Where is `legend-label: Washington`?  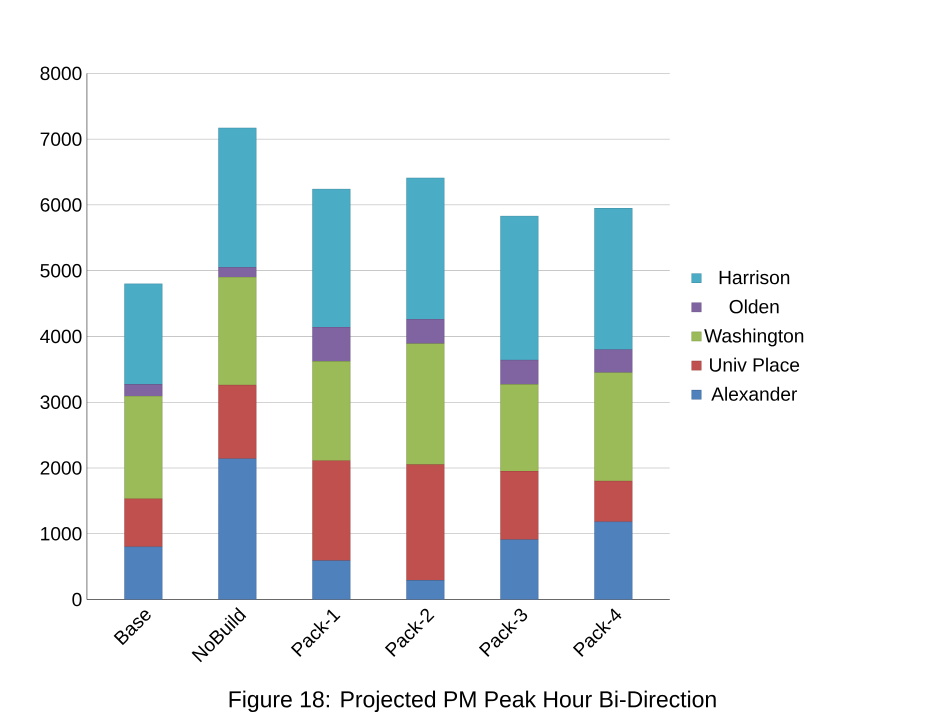 legend-label: Washington is located at coordinates (754, 337).